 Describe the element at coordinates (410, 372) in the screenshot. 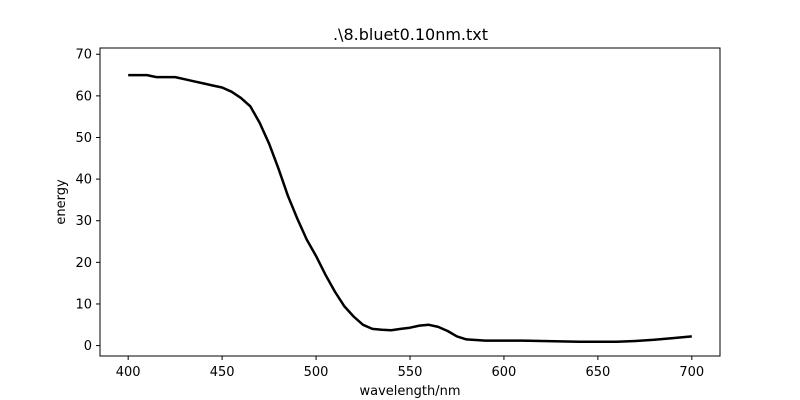

I see `x-tick-label: 550` at that location.